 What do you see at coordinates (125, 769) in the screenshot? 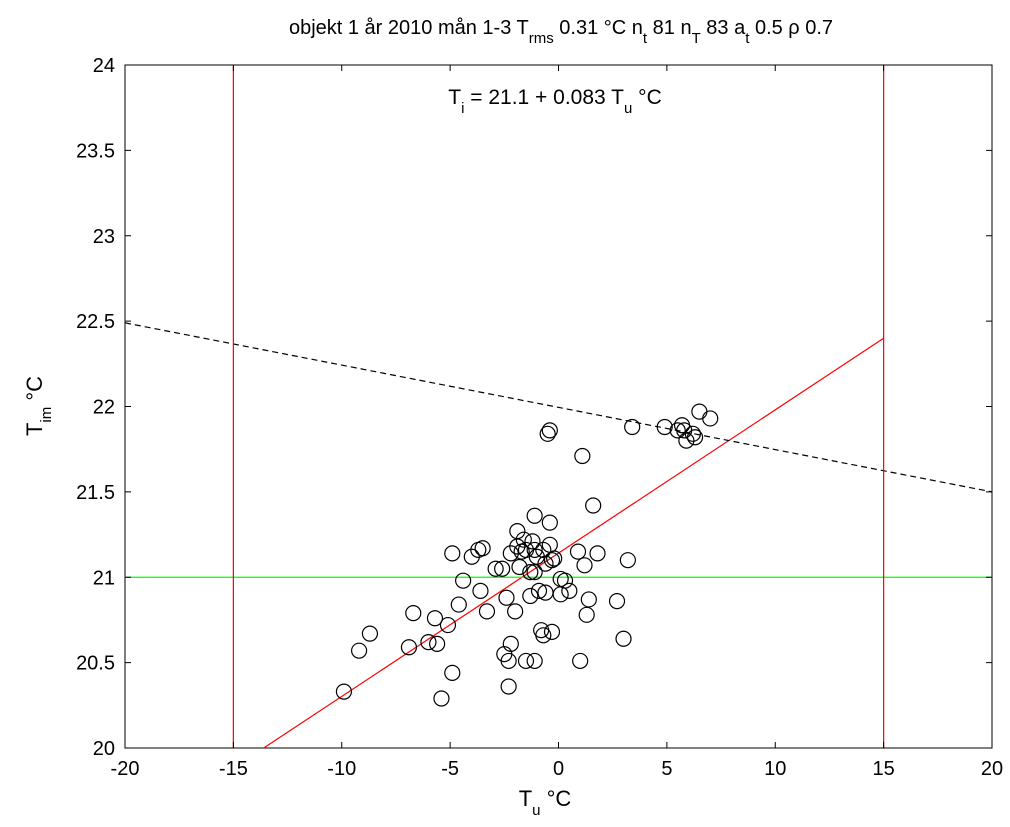
I see `x-tick-label: -20` at bounding box center [125, 769].